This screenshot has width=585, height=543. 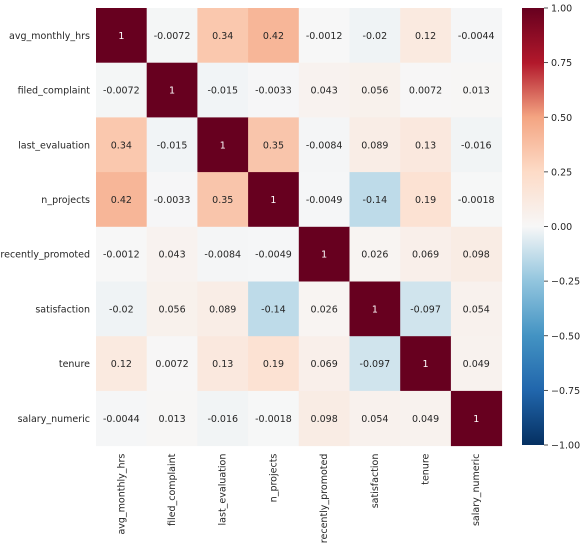 I want to click on colorbar-tick-label: 1.00, so click(x=561, y=9).